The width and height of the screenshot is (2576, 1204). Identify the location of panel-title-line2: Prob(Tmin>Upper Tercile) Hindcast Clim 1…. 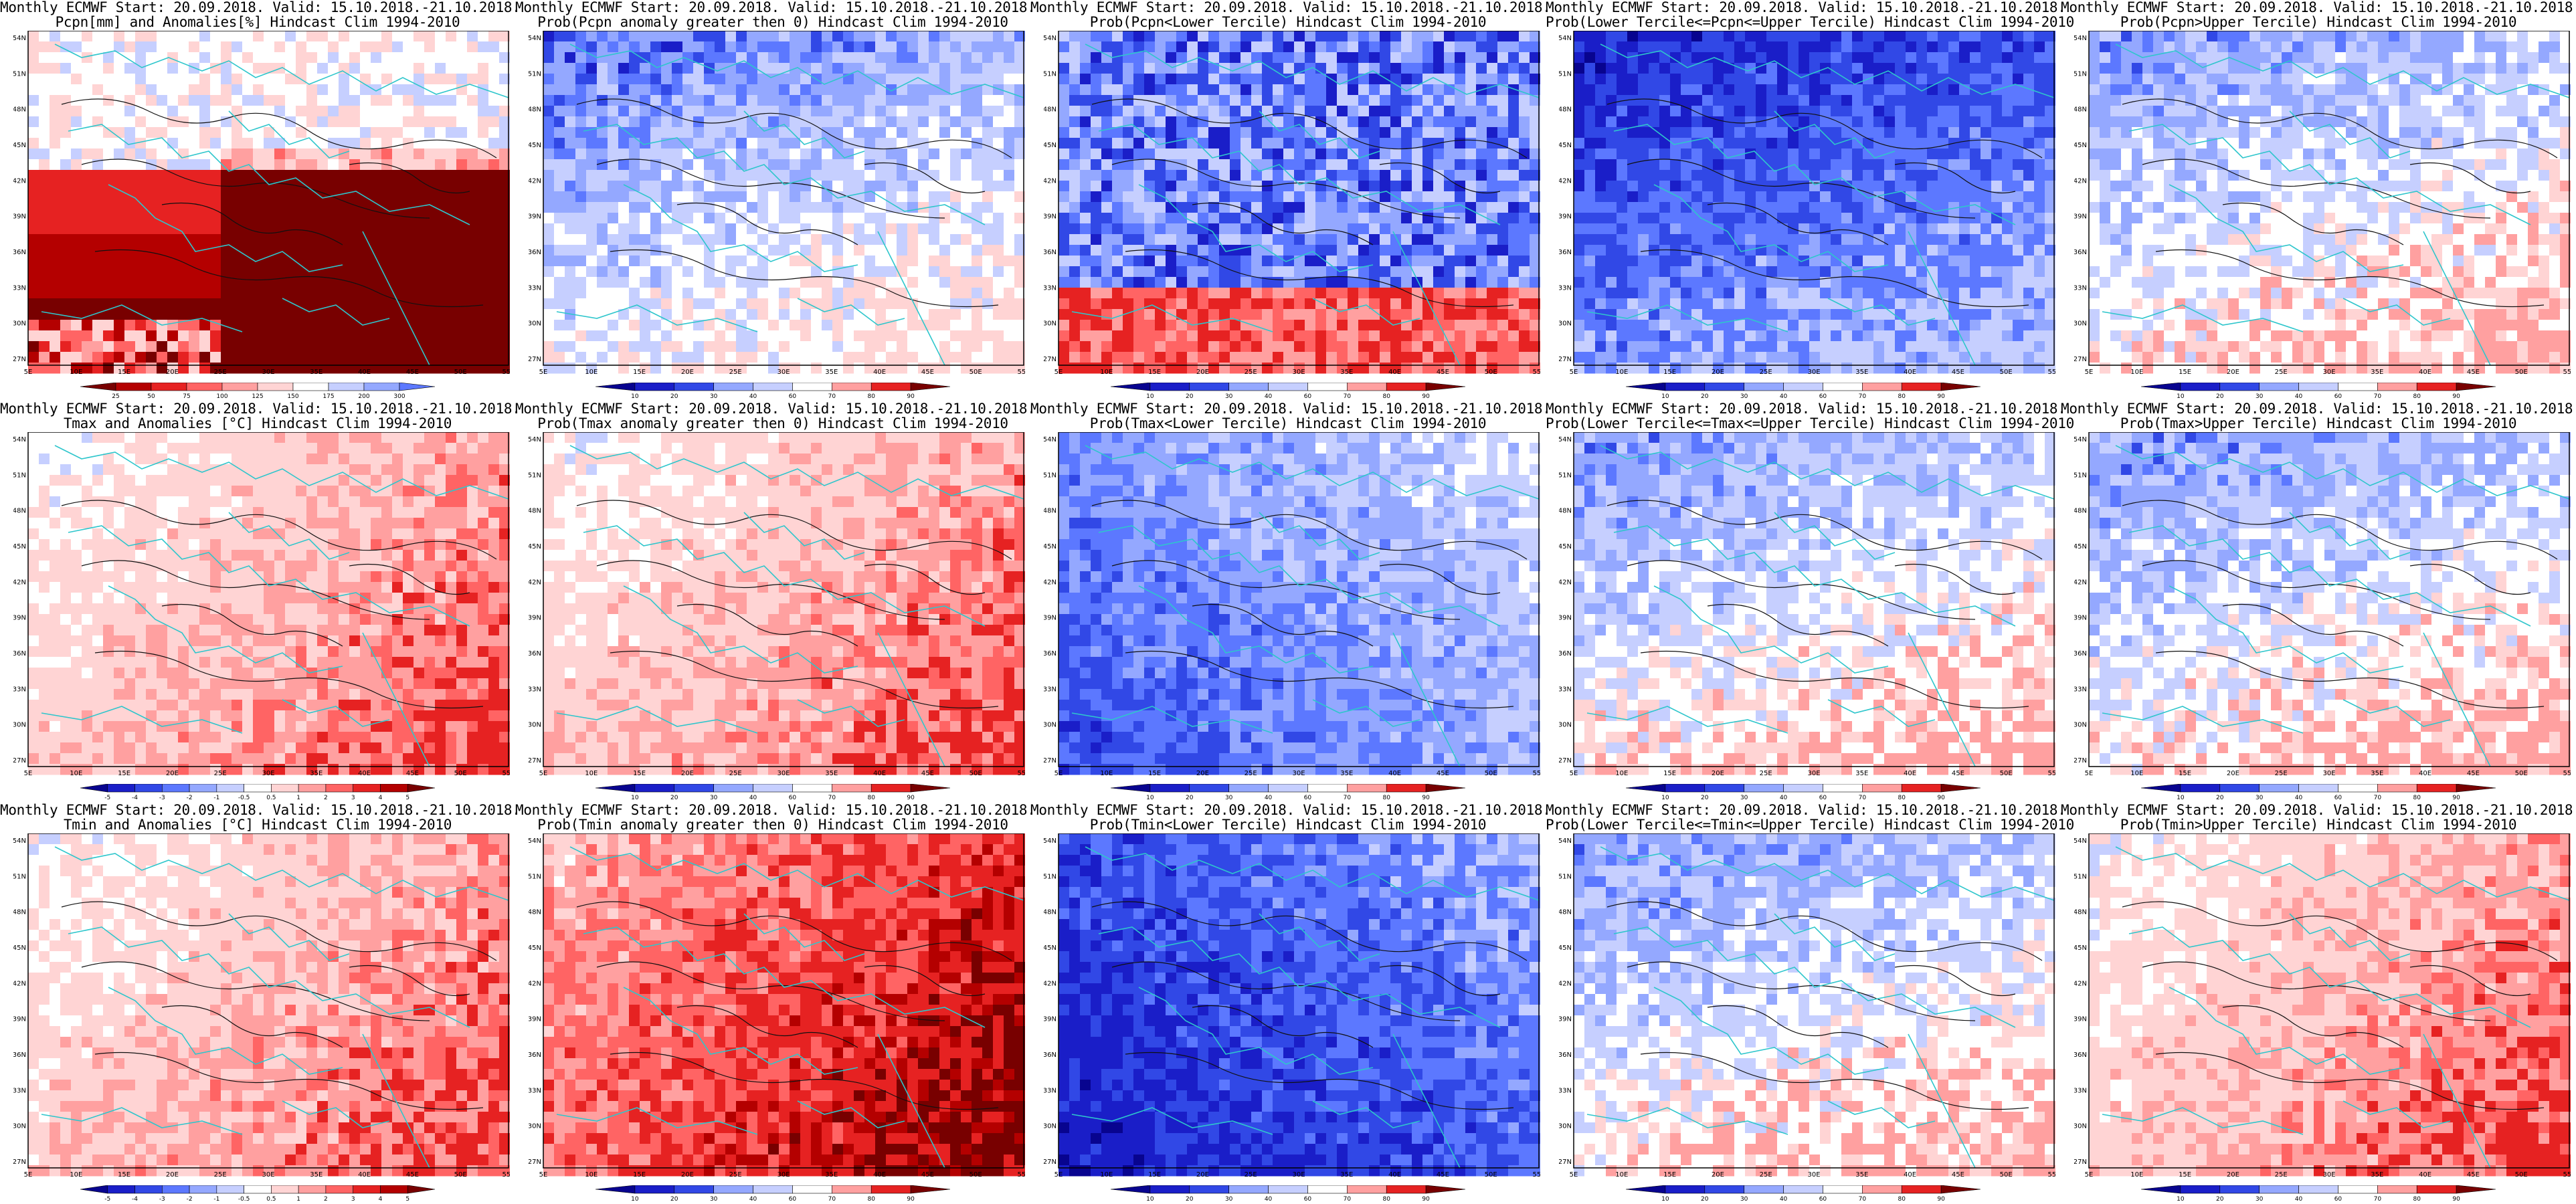
(2318, 824).